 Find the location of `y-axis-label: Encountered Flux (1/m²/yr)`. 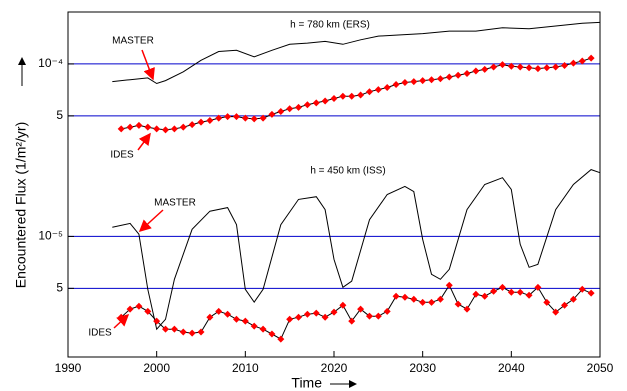

y-axis-label: Encountered Flux (1/m²/yr) is located at coordinates (21, 205).